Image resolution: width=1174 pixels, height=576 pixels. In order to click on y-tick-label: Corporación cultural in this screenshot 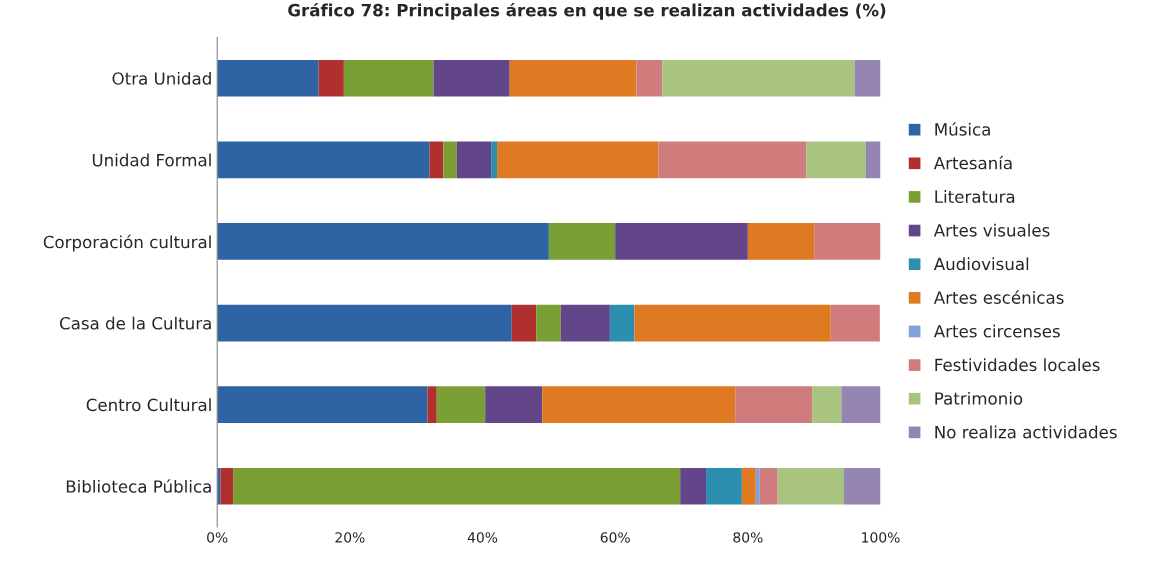, I will do `click(127, 243)`.